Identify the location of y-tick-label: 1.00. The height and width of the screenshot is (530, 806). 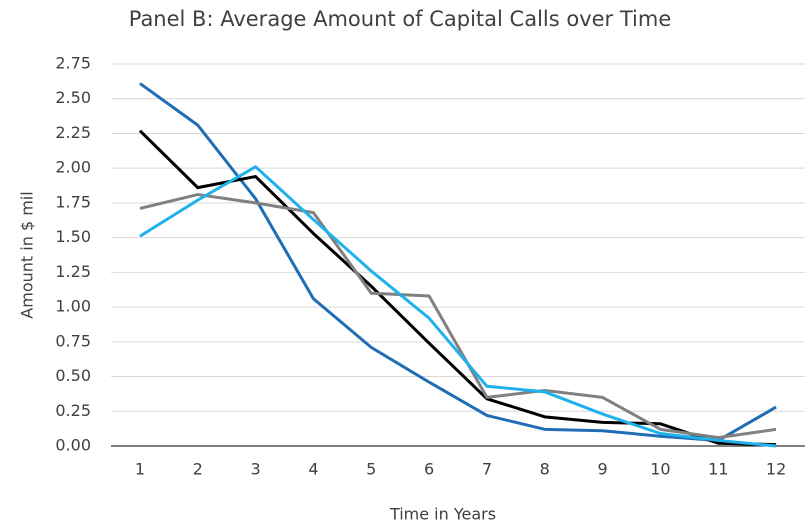
(73, 306).